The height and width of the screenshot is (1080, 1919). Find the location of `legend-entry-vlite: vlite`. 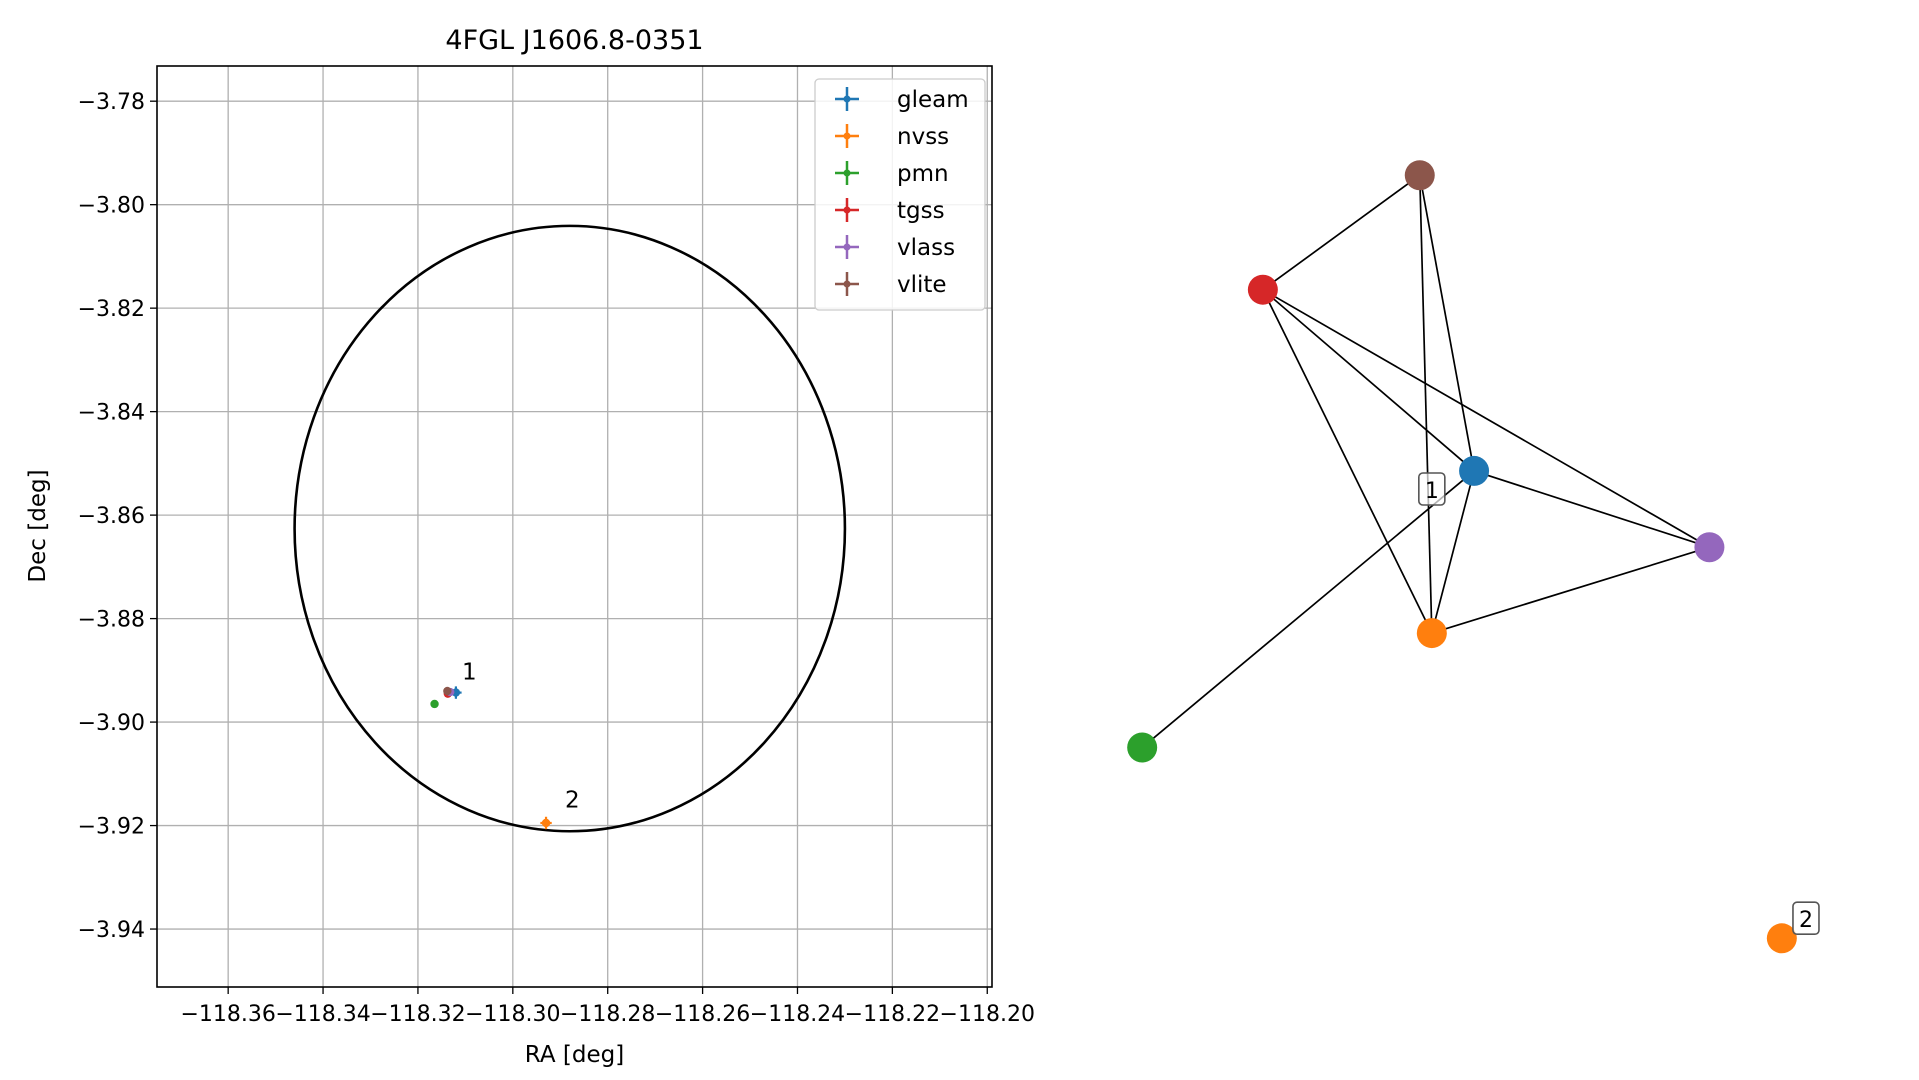

legend-entry-vlite: vlite is located at coordinates (891, 285).